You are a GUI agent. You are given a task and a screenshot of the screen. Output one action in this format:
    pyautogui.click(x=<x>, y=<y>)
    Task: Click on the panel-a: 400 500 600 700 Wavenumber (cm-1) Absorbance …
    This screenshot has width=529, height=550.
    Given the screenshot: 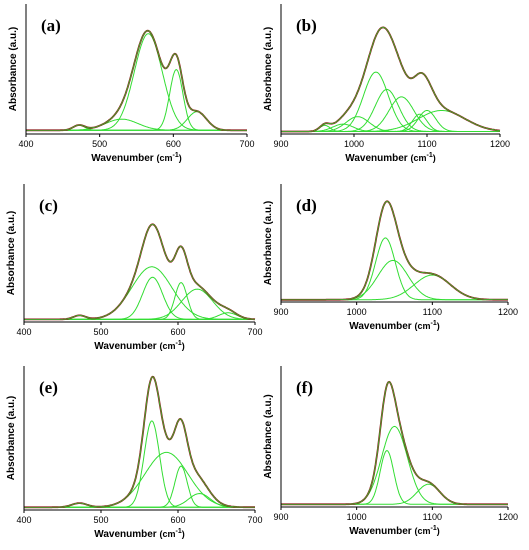 What is the action you would take?
    pyautogui.click(x=131, y=84)
    